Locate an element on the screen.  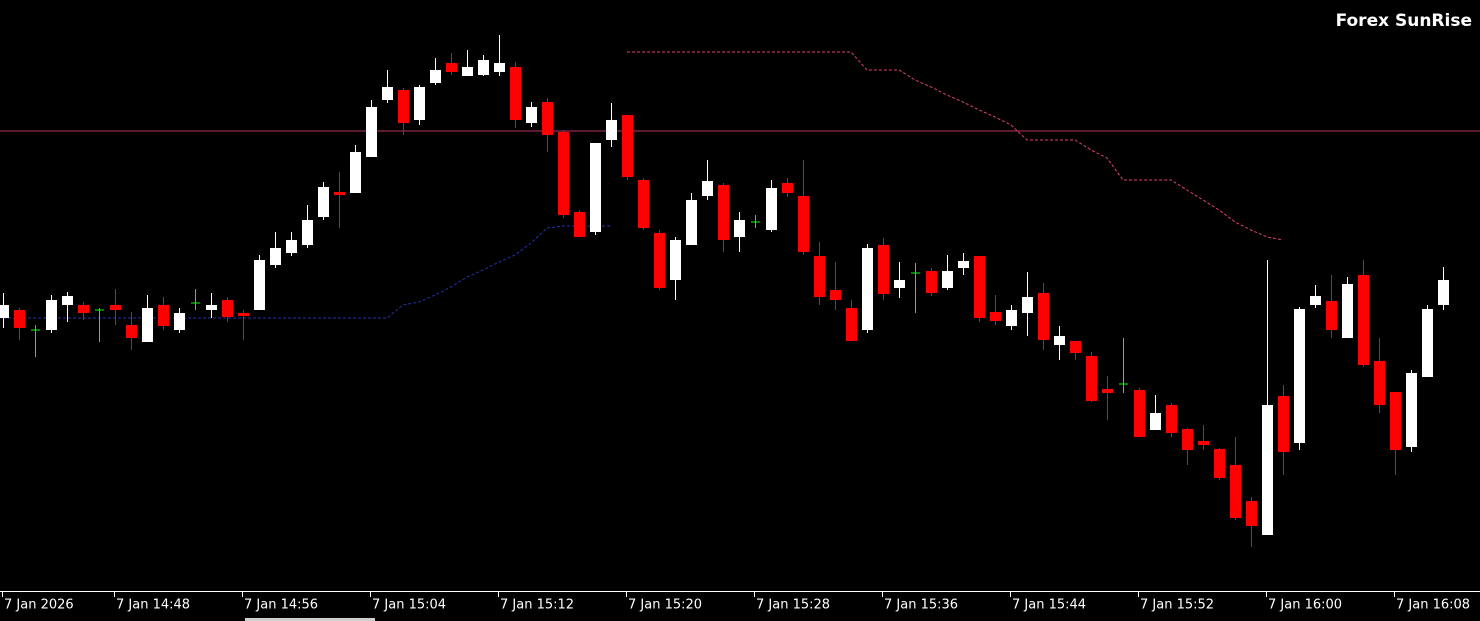
x-tick-label: 7 Jan 15:52 is located at coordinates (1177, 605).